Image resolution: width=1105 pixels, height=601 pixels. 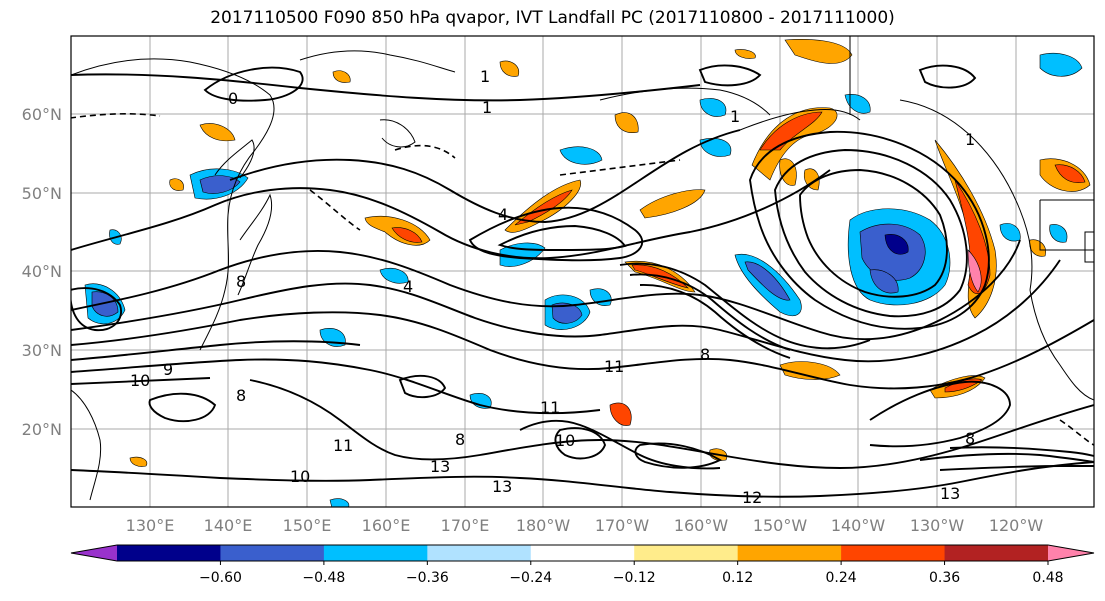 What do you see at coordinates (42, 193) in the screenshot?
I see `lat-label: 50°N` at bounding box center [42, 193].